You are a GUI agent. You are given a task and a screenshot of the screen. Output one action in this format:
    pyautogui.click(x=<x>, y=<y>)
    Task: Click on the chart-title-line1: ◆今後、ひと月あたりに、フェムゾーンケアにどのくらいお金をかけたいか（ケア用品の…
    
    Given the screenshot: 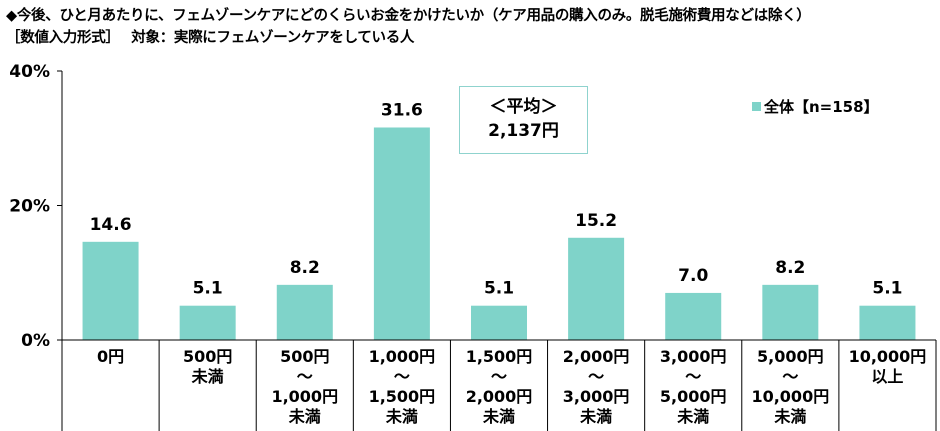 What is the action you would take?
    pyautogui.click(x=408, y=16)
    